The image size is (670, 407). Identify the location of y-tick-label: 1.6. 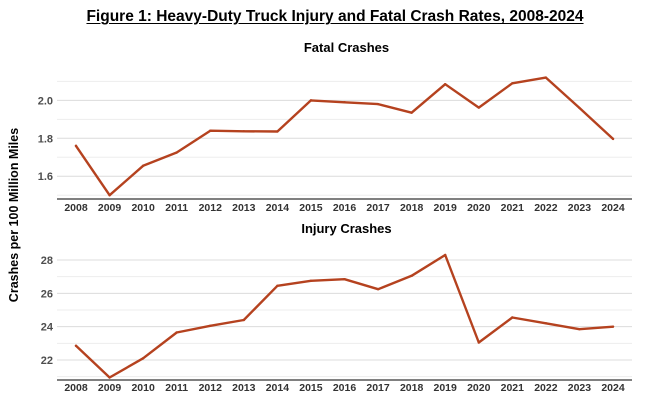
(45, 177).